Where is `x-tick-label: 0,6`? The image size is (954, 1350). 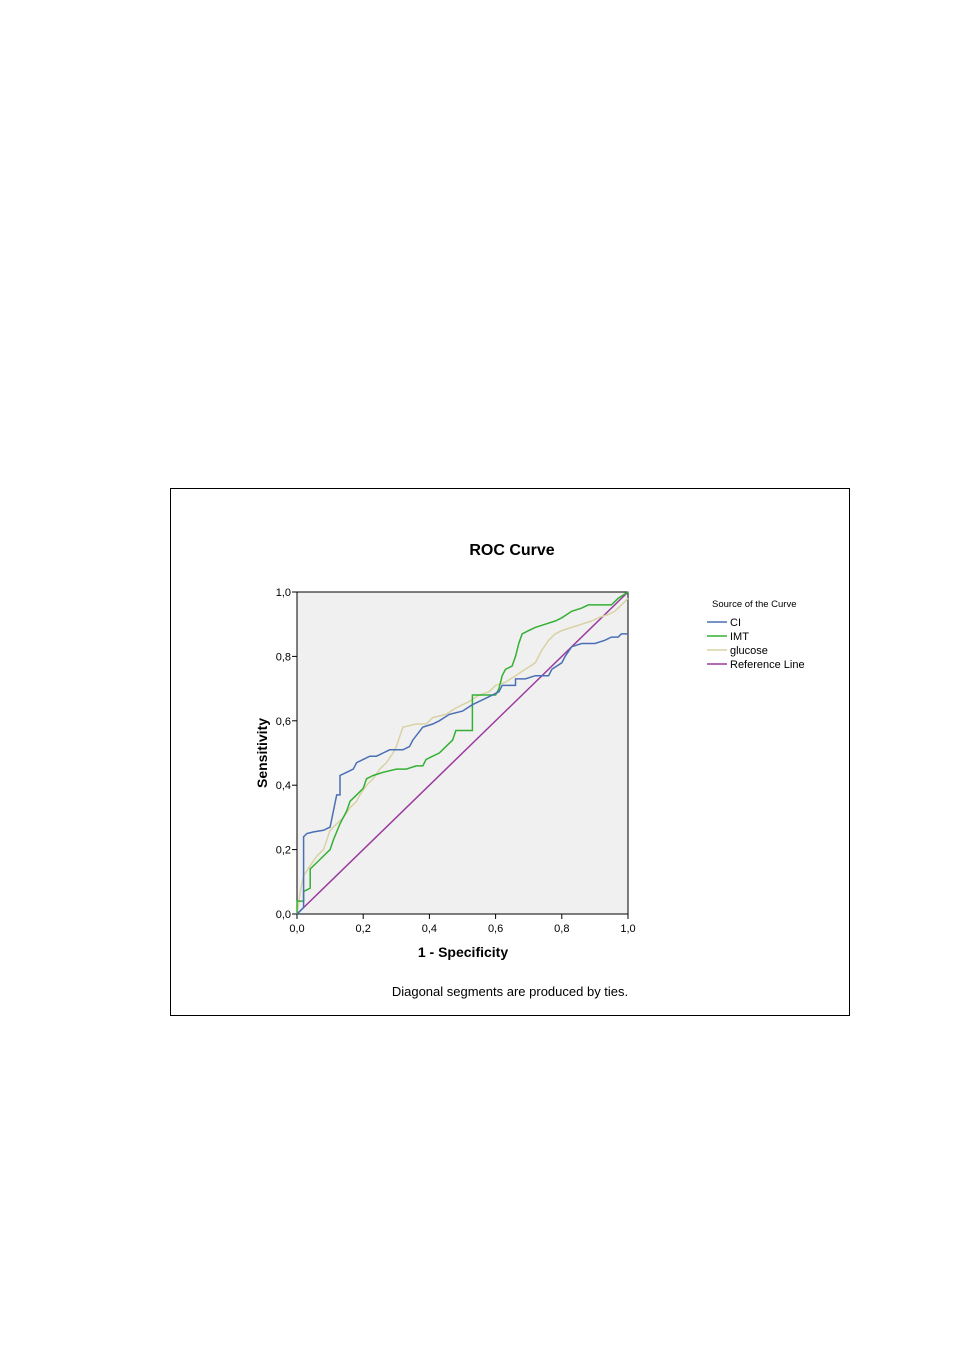
x-tick-label: 0,6 is located at coordinates (495, 929).